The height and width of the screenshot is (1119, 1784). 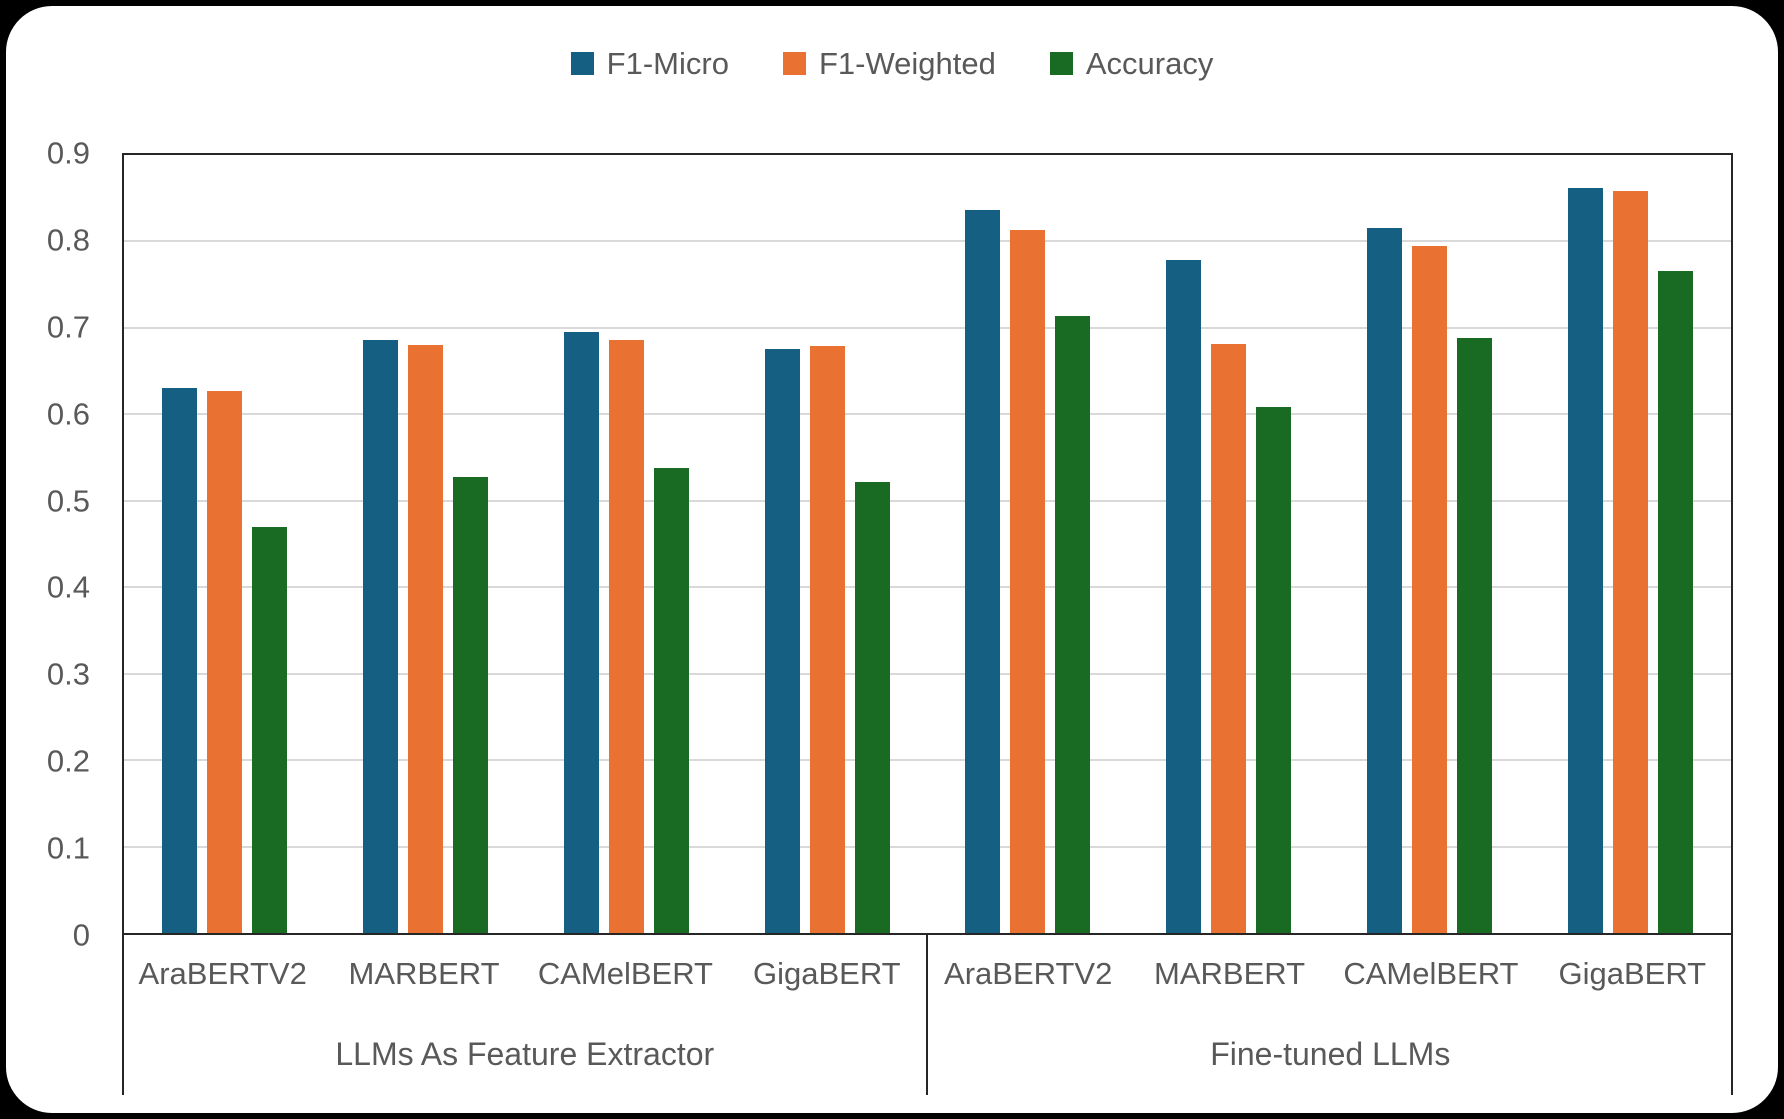 I want to click on axis-separator-right, so click(x=1732, y=1015).